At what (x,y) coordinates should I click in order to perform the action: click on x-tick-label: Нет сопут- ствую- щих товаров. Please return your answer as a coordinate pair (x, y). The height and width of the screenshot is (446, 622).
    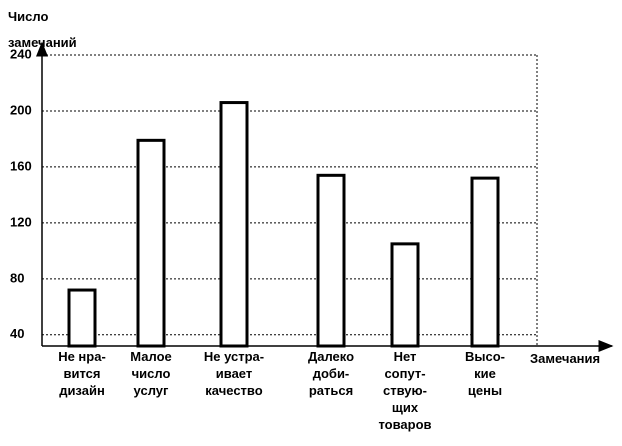
    Looking at the image, I should click on (405, 390).